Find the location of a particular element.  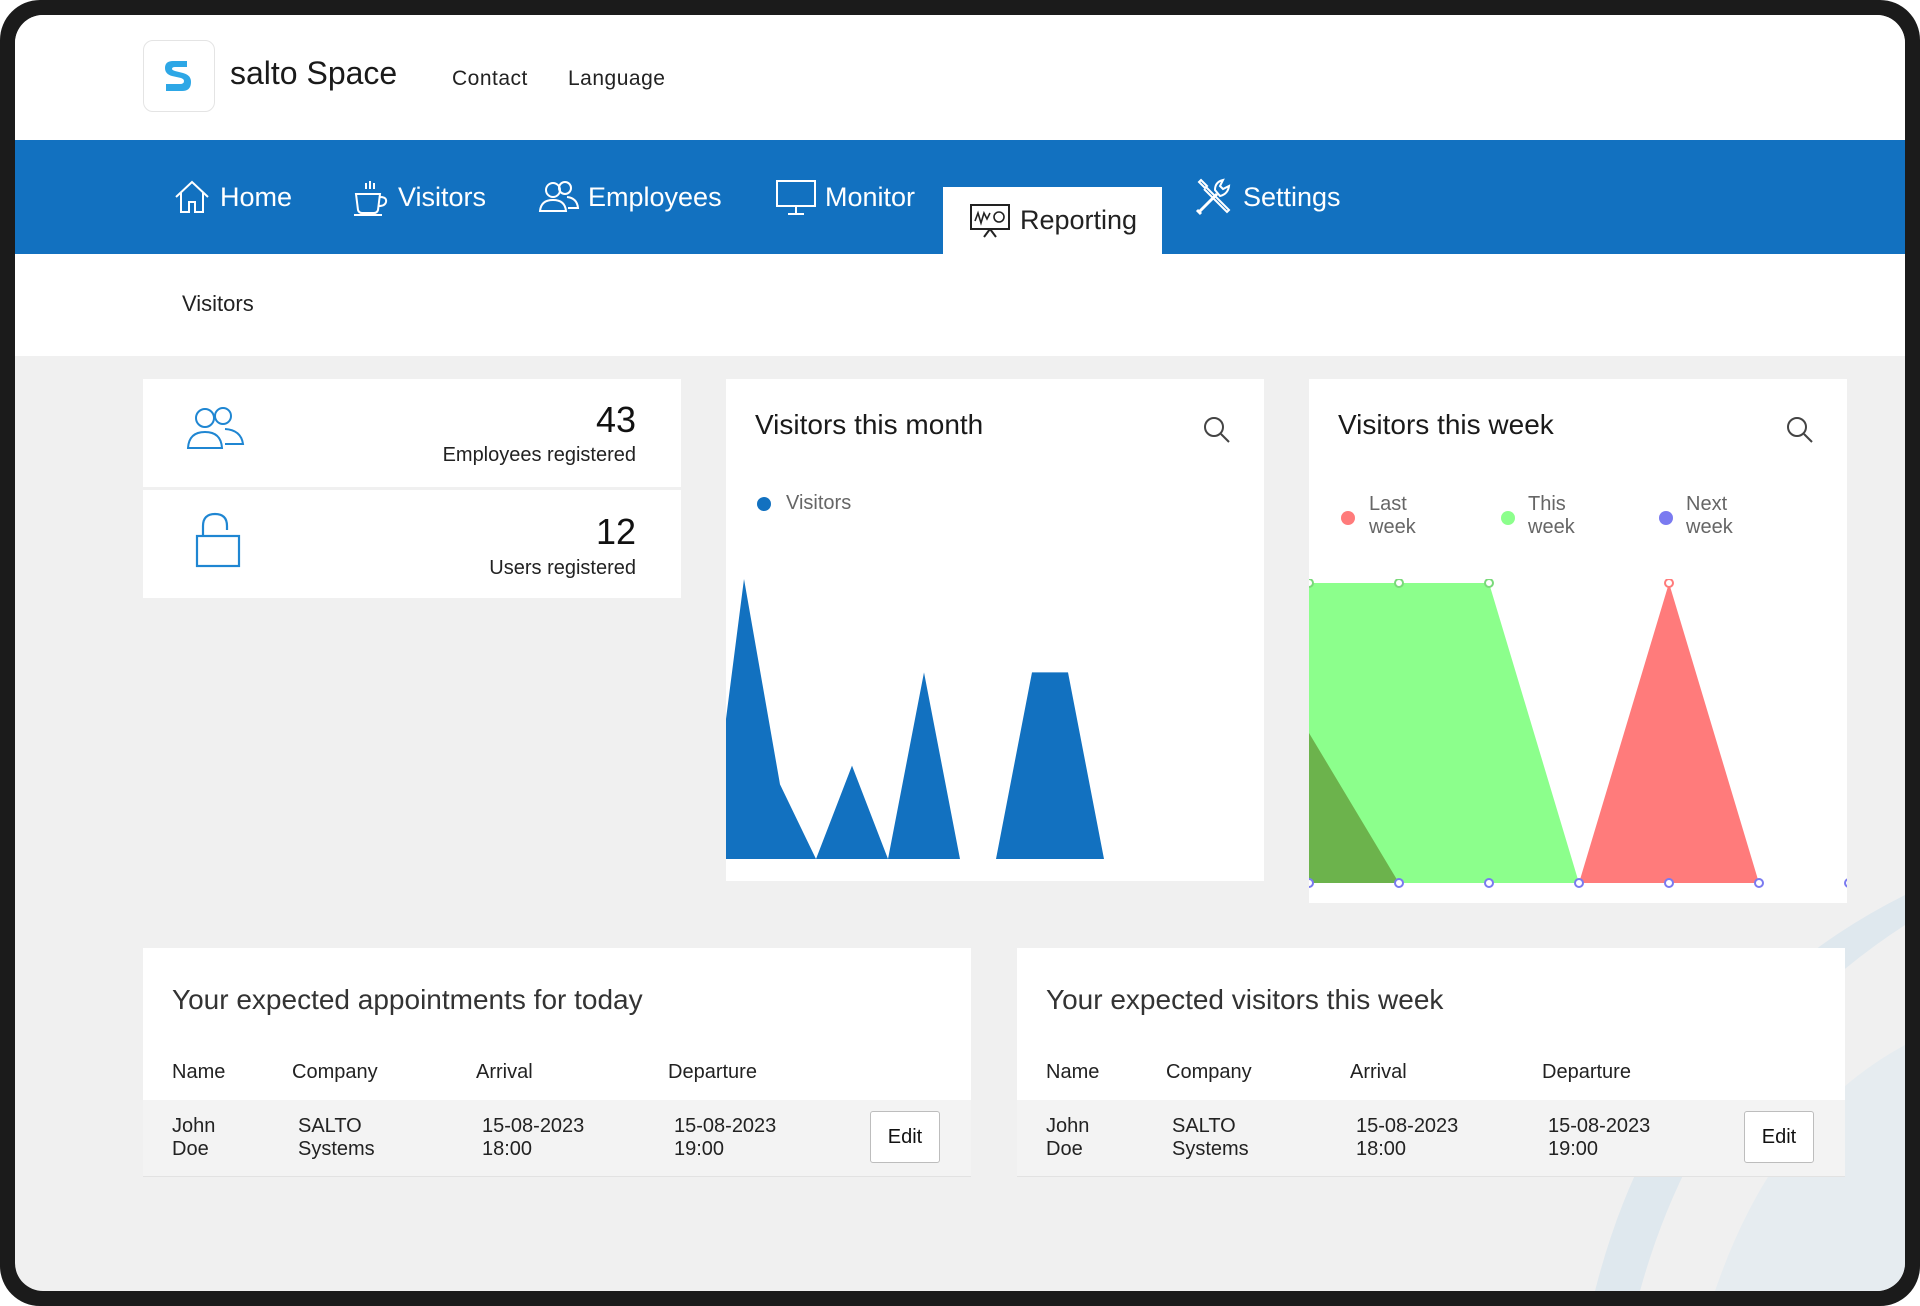

nav-visitors-label: Visitors is located at coordinates (442, 196).